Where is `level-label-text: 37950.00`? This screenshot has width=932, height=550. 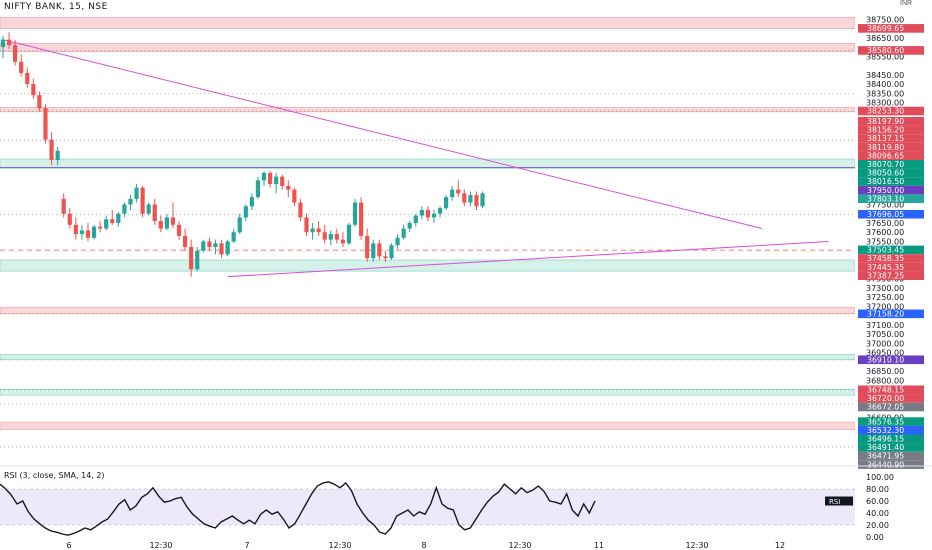 level-label-text: 37950.00 is located at coordinates (885, 190).